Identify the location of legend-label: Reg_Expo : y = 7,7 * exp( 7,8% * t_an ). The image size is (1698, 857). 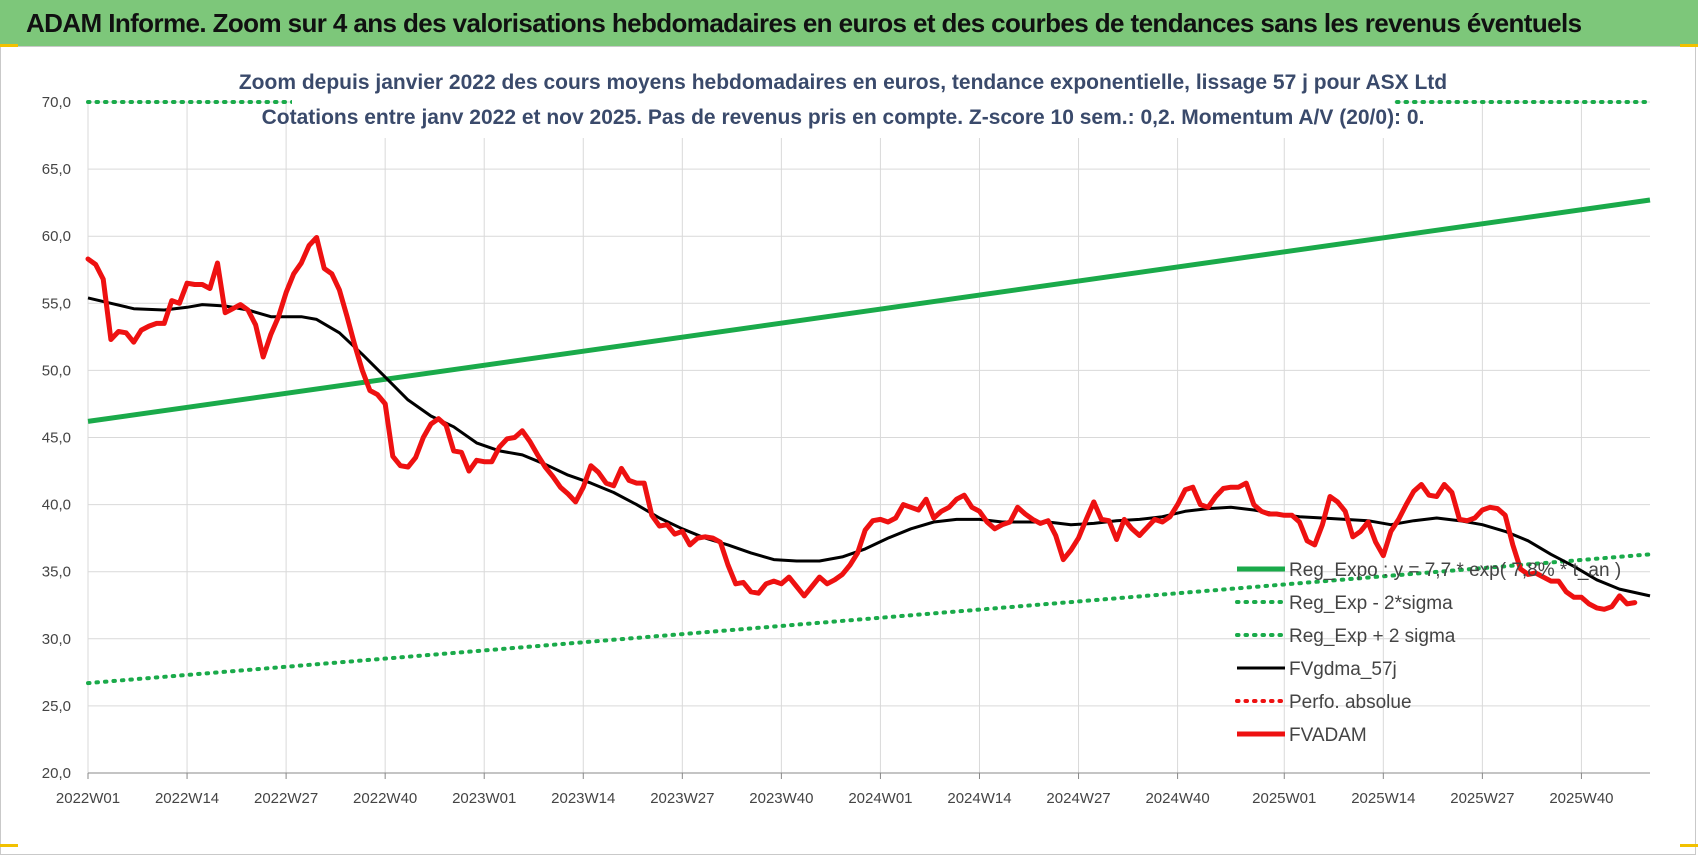
(1455, 570).